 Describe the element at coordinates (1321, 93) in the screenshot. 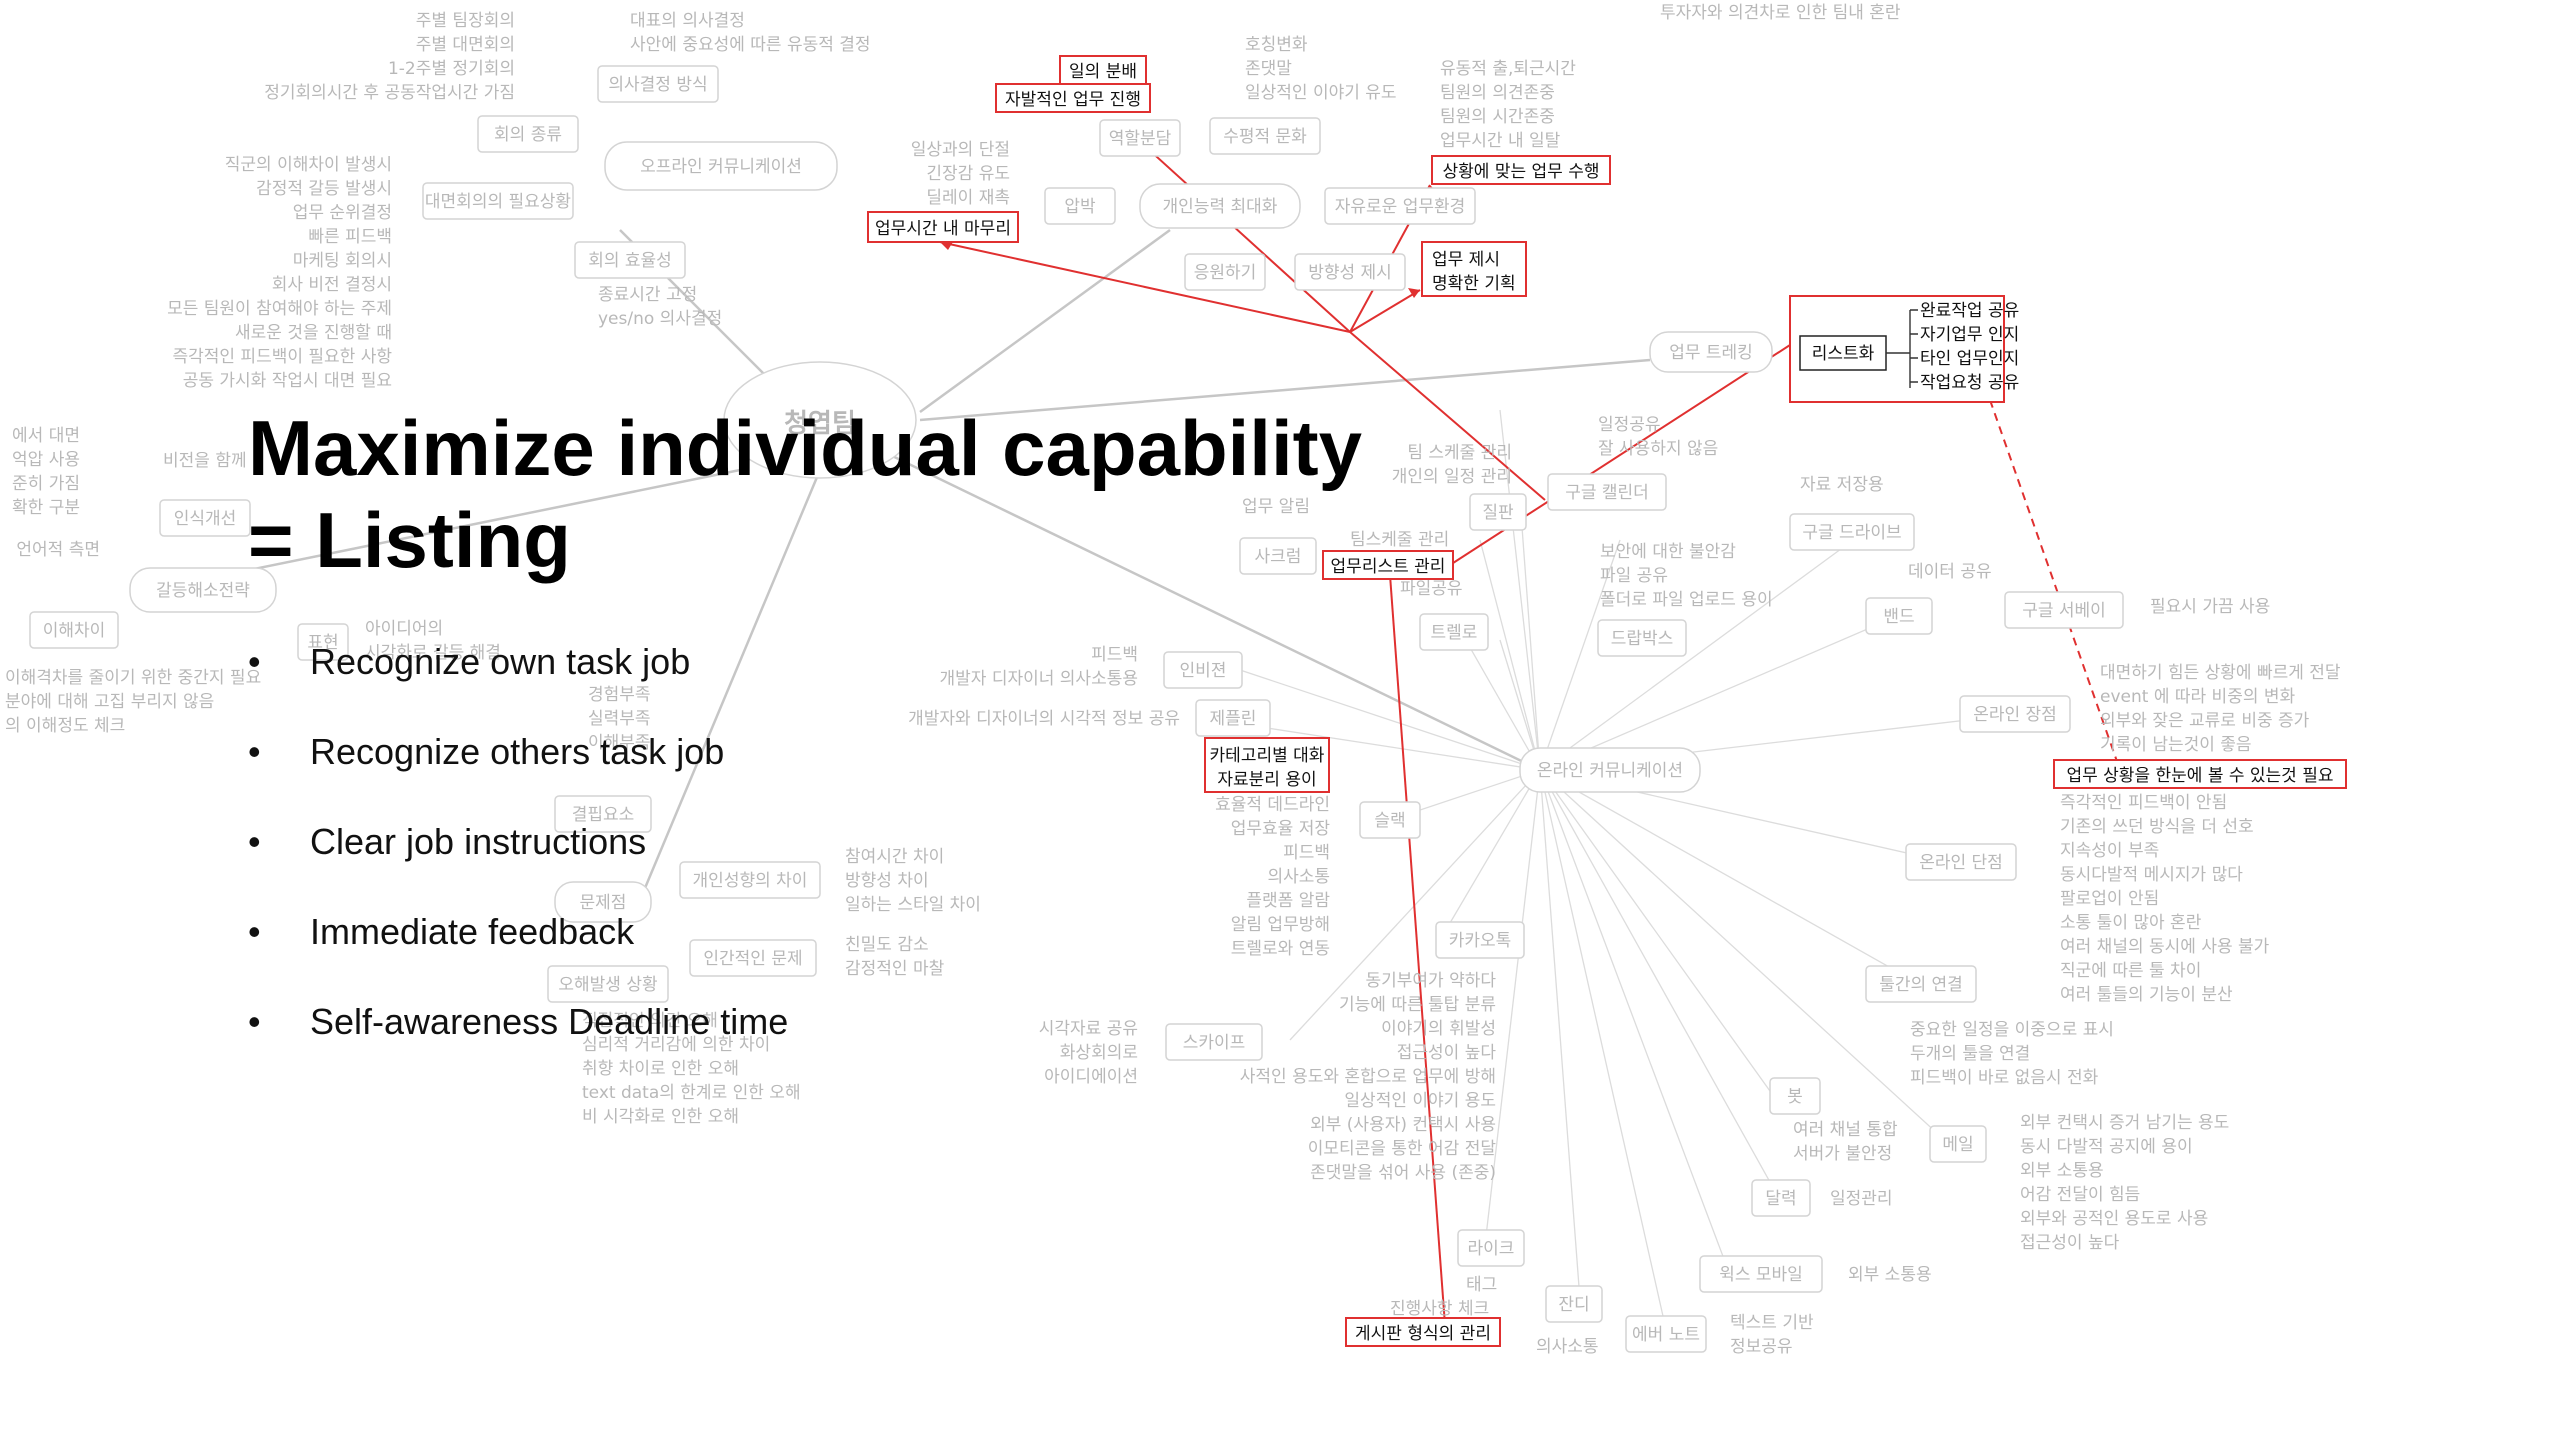

I see `svg-text: 일상적인 이야기 유도` at that location.